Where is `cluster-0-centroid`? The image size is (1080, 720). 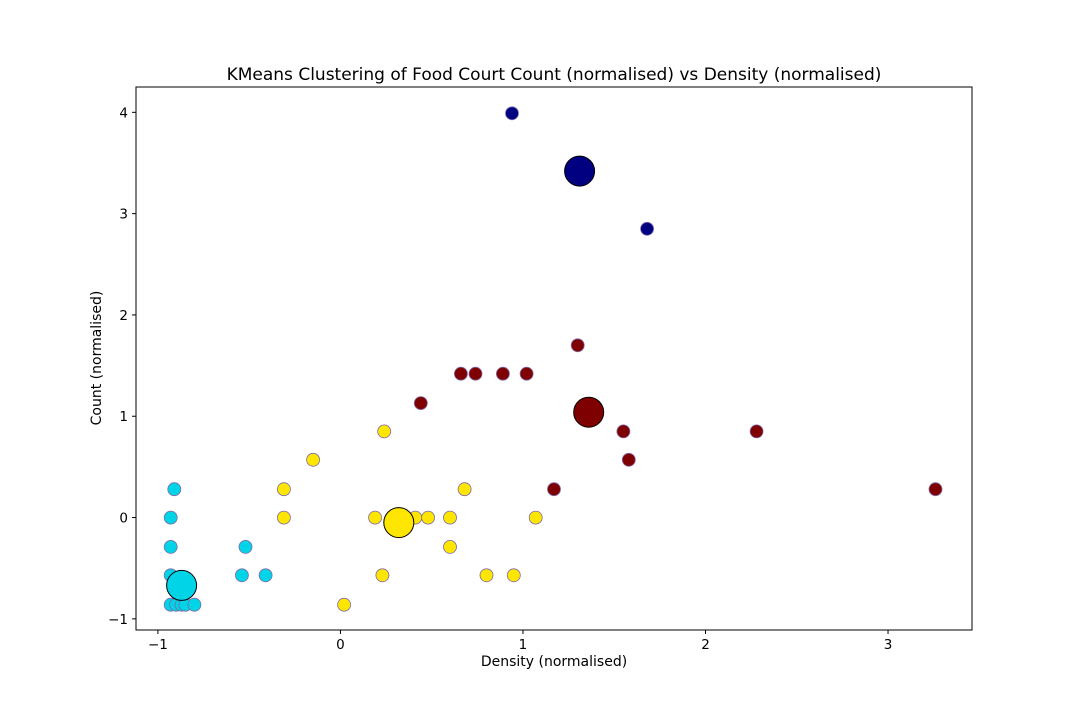
cluster-0-centroid is located at coordinates (580, 171).